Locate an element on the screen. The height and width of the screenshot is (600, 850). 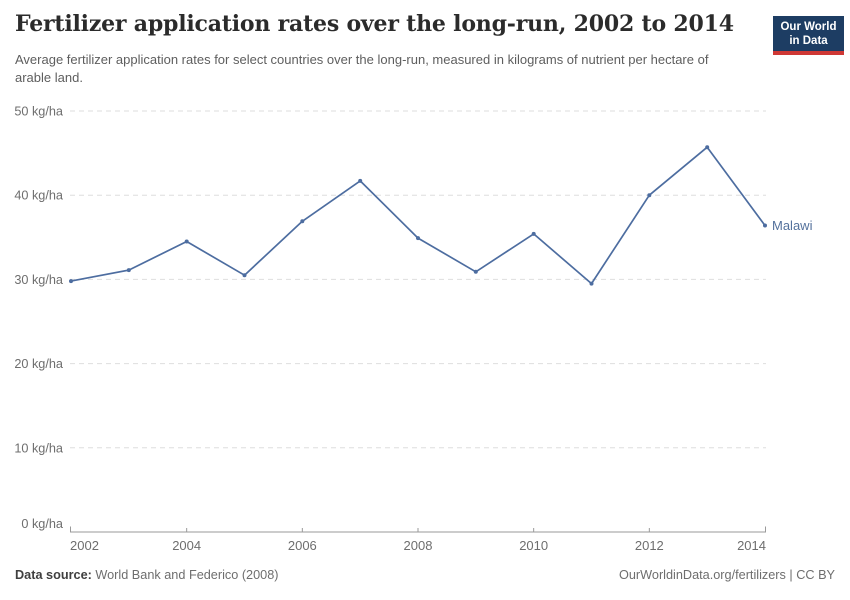
x-axis-tick-label: 2002 is located at coordinates (84, 545).